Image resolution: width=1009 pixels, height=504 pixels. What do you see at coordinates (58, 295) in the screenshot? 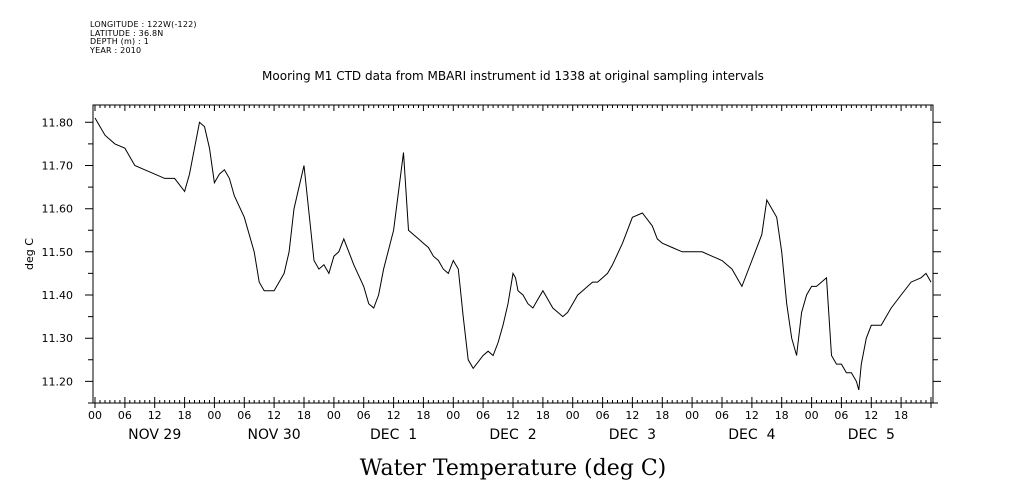
I see `y-tick-label: 11.40` at bounding box center [58, 295].